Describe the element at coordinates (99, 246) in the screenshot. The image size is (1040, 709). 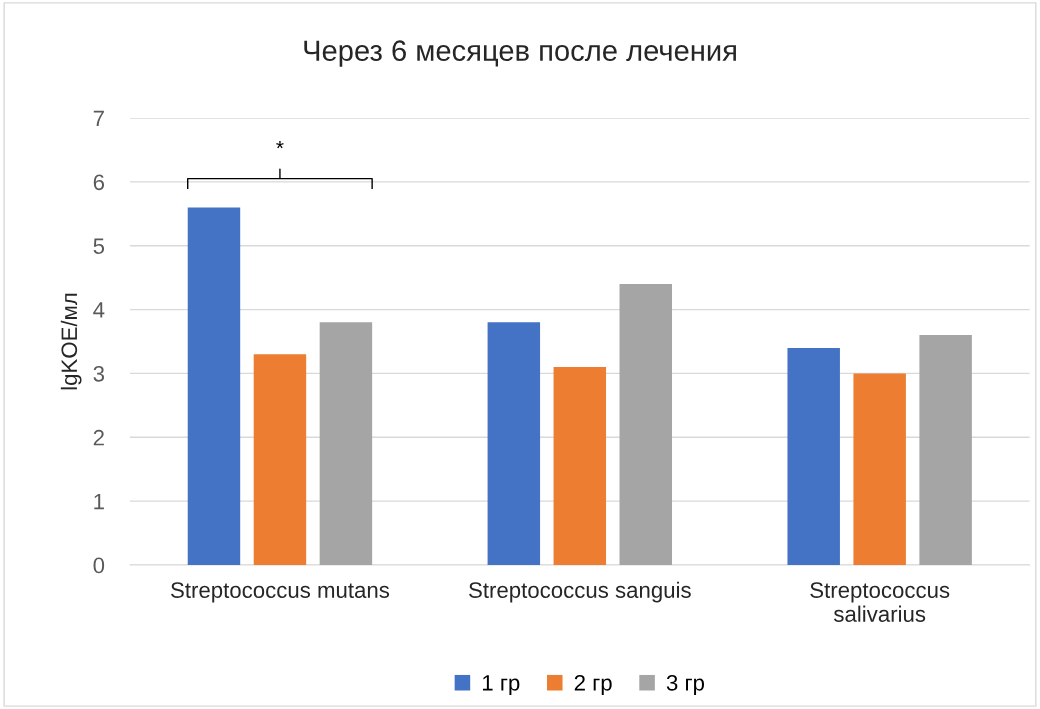
I see `y-tick-label: 5` at that location.